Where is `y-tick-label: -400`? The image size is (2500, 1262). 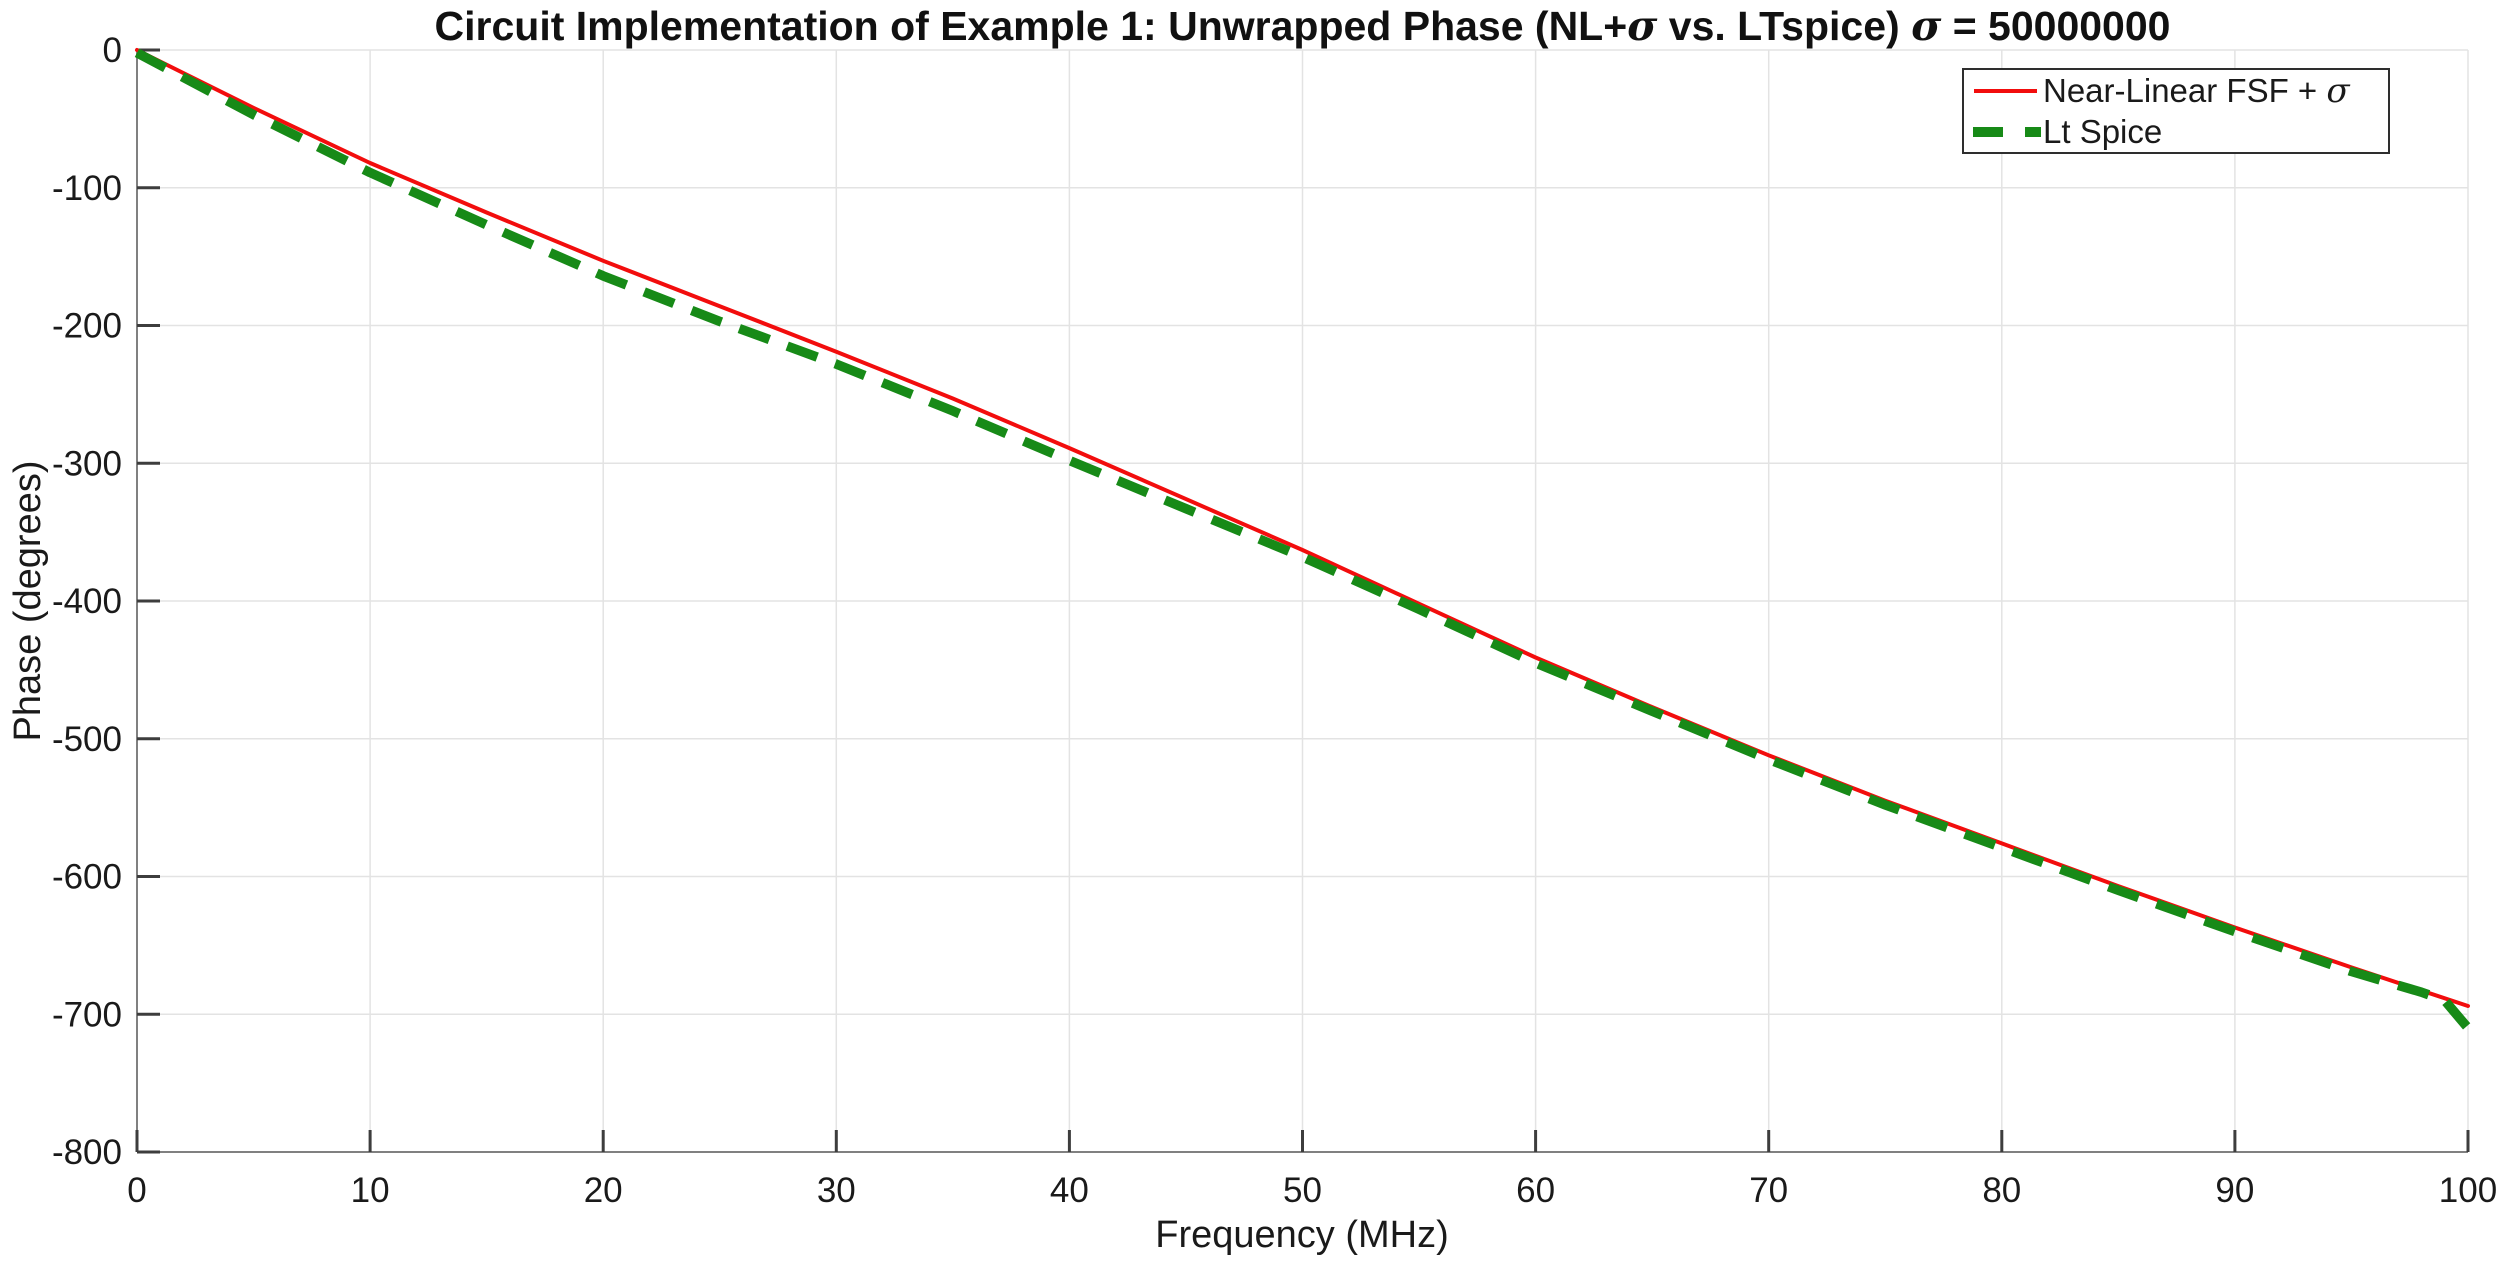
y-tick-label: -400 is located at coordinates (87, 601).